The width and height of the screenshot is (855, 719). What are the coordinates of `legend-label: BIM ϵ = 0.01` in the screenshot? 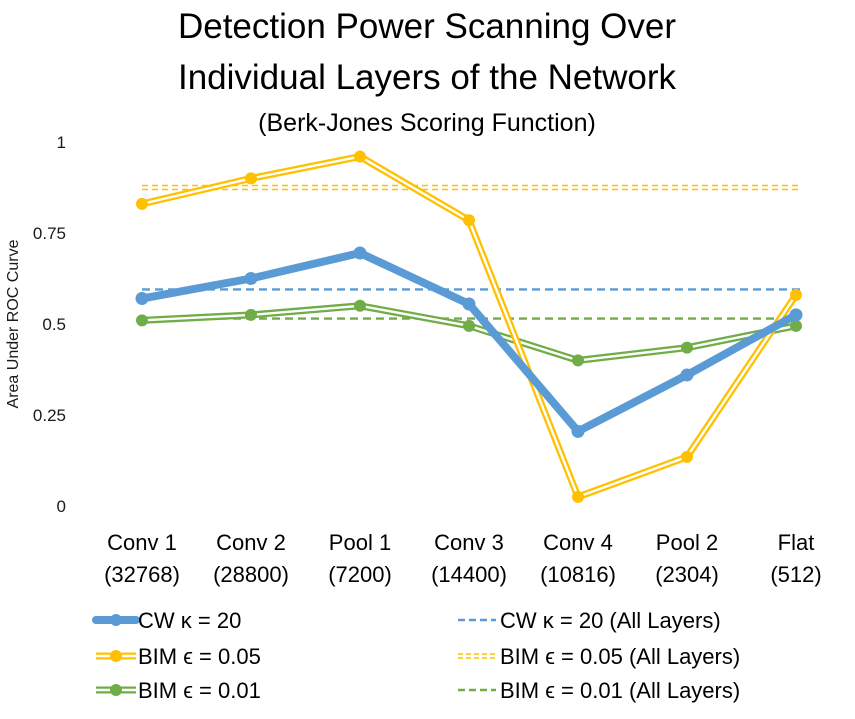 It's located at (199, 690).